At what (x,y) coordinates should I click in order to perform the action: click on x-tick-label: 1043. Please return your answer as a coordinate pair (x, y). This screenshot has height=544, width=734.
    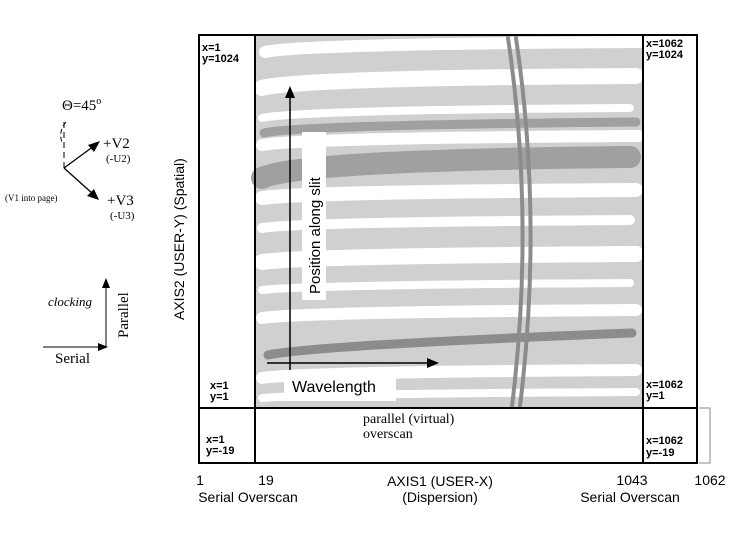
    Looking at the image, I should click on (631, 480).